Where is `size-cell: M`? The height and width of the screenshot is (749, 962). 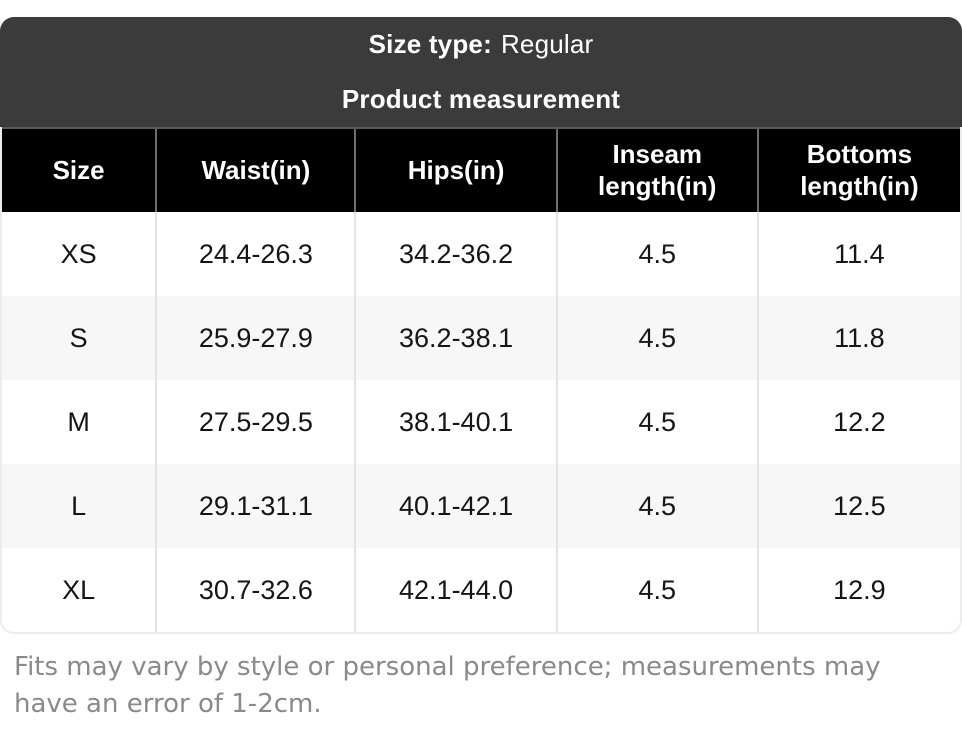 size-cell: M is located at coordinates (79, 422).